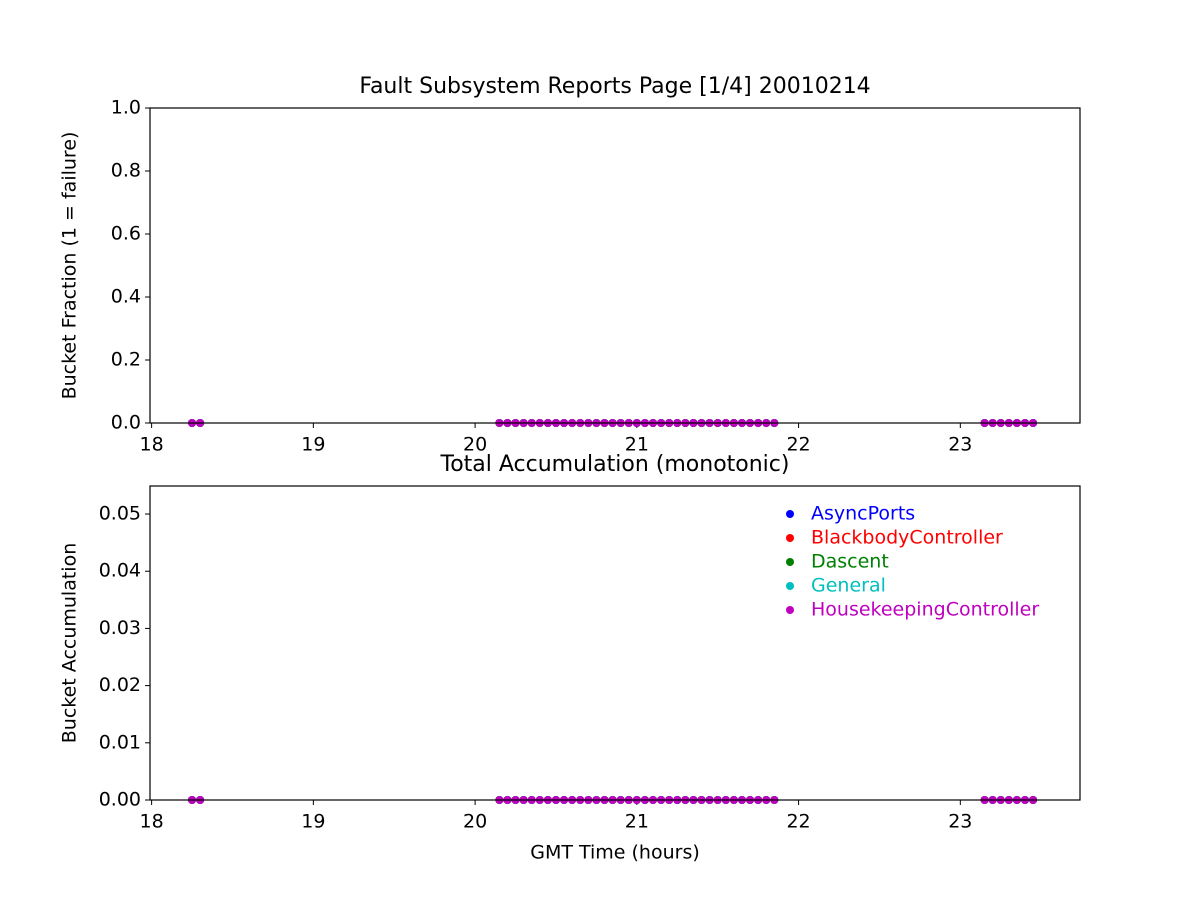  I want to click on y-tick-label: 0.2, so click(126, 360).